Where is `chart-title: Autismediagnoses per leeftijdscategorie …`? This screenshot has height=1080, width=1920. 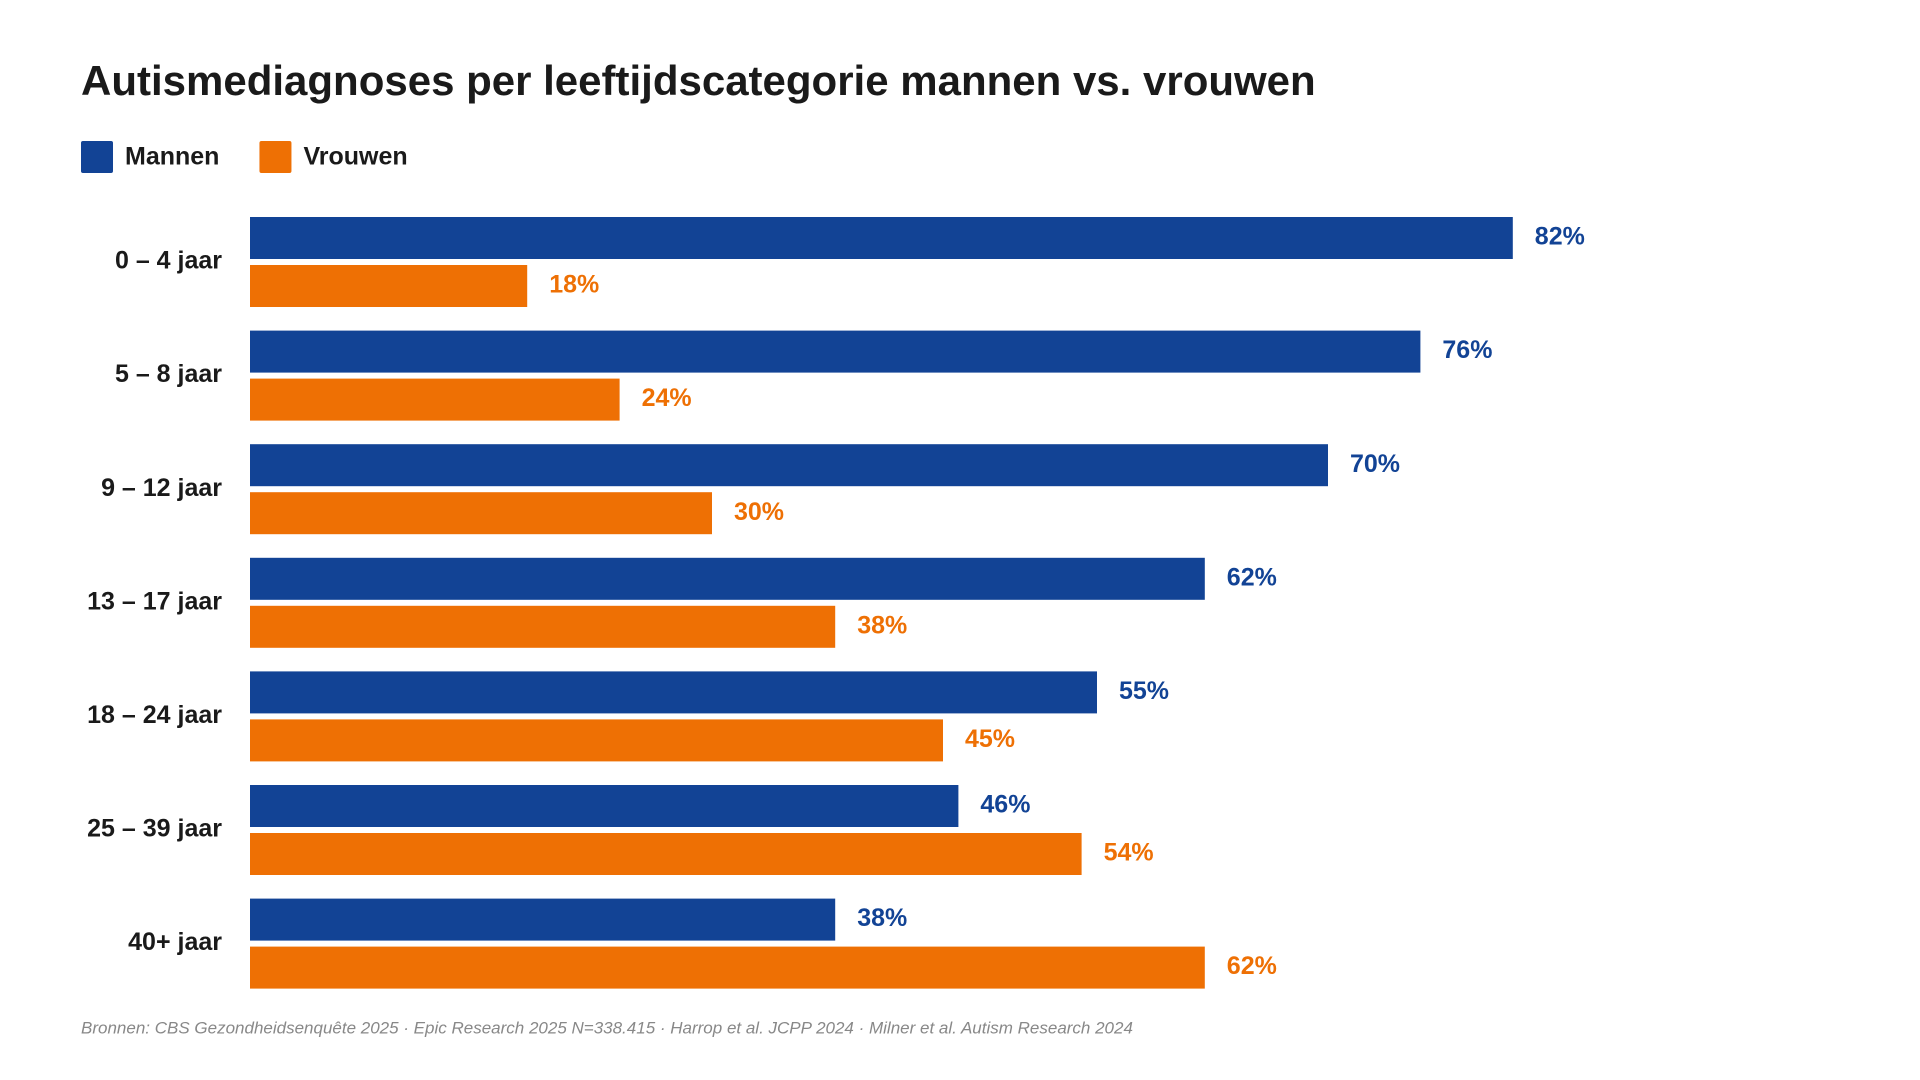
chart-title: Autismediagnoses per leeftijdscategorie … is located at coordinates (698, 80).